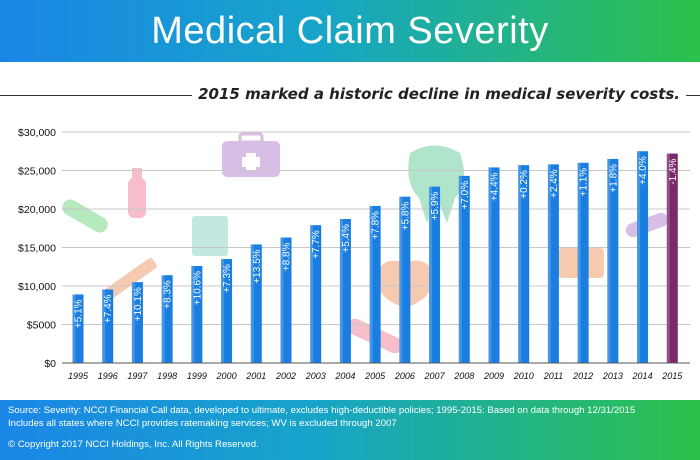 The image size is (700, 460). Describe the element at coordinates (108, 308) in the screenshot. I see `data-label-1996: +7.4%` at that location.